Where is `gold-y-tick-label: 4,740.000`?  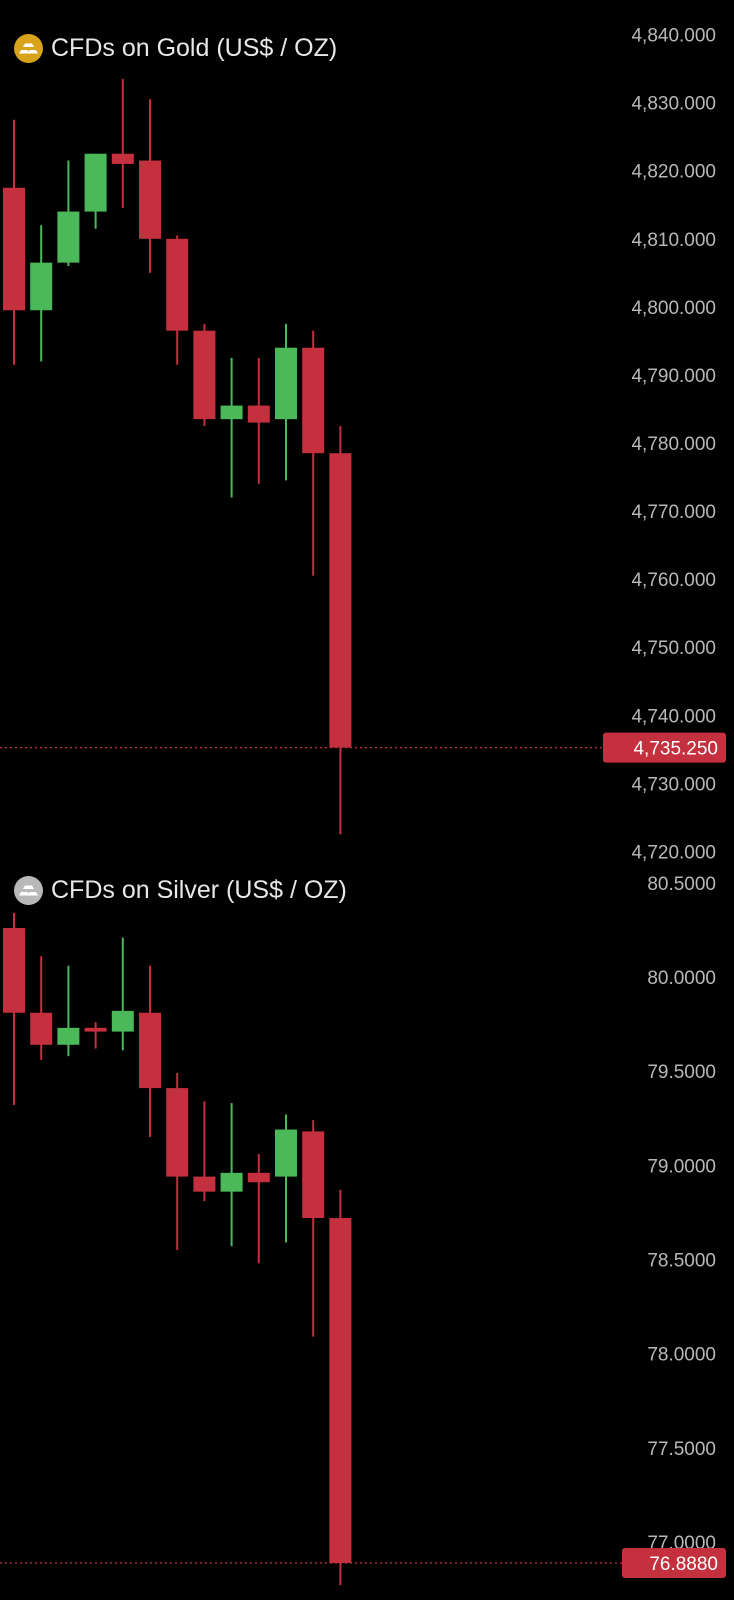
gold-y-tick-label: 4,740.000 is located at coordinates (673, 716).